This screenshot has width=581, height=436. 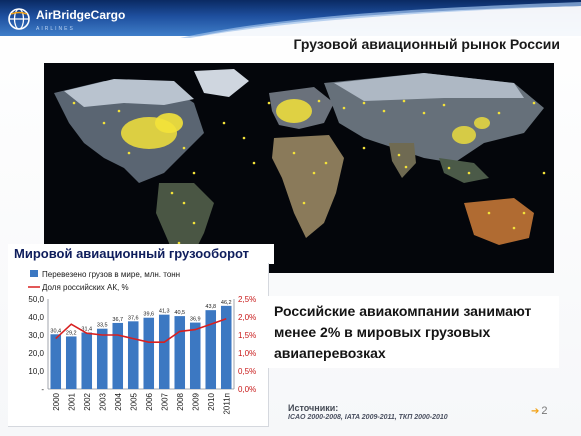 I want to click on legend-line-label: Доля российских АК, %, so click(x=85, y=287).